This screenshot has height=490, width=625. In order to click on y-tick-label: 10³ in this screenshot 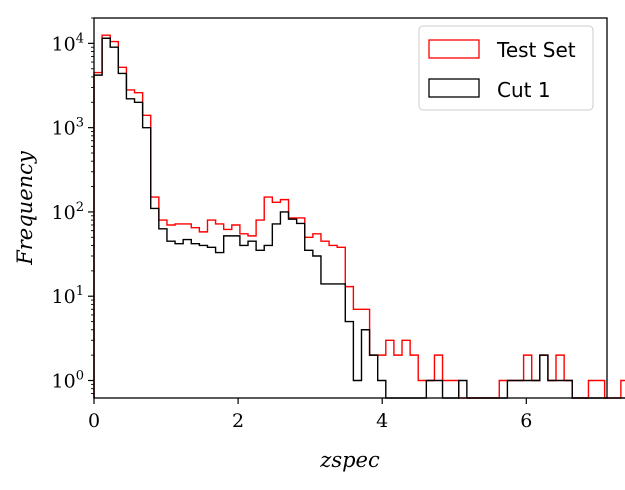, I will do `click(68, 128)`.